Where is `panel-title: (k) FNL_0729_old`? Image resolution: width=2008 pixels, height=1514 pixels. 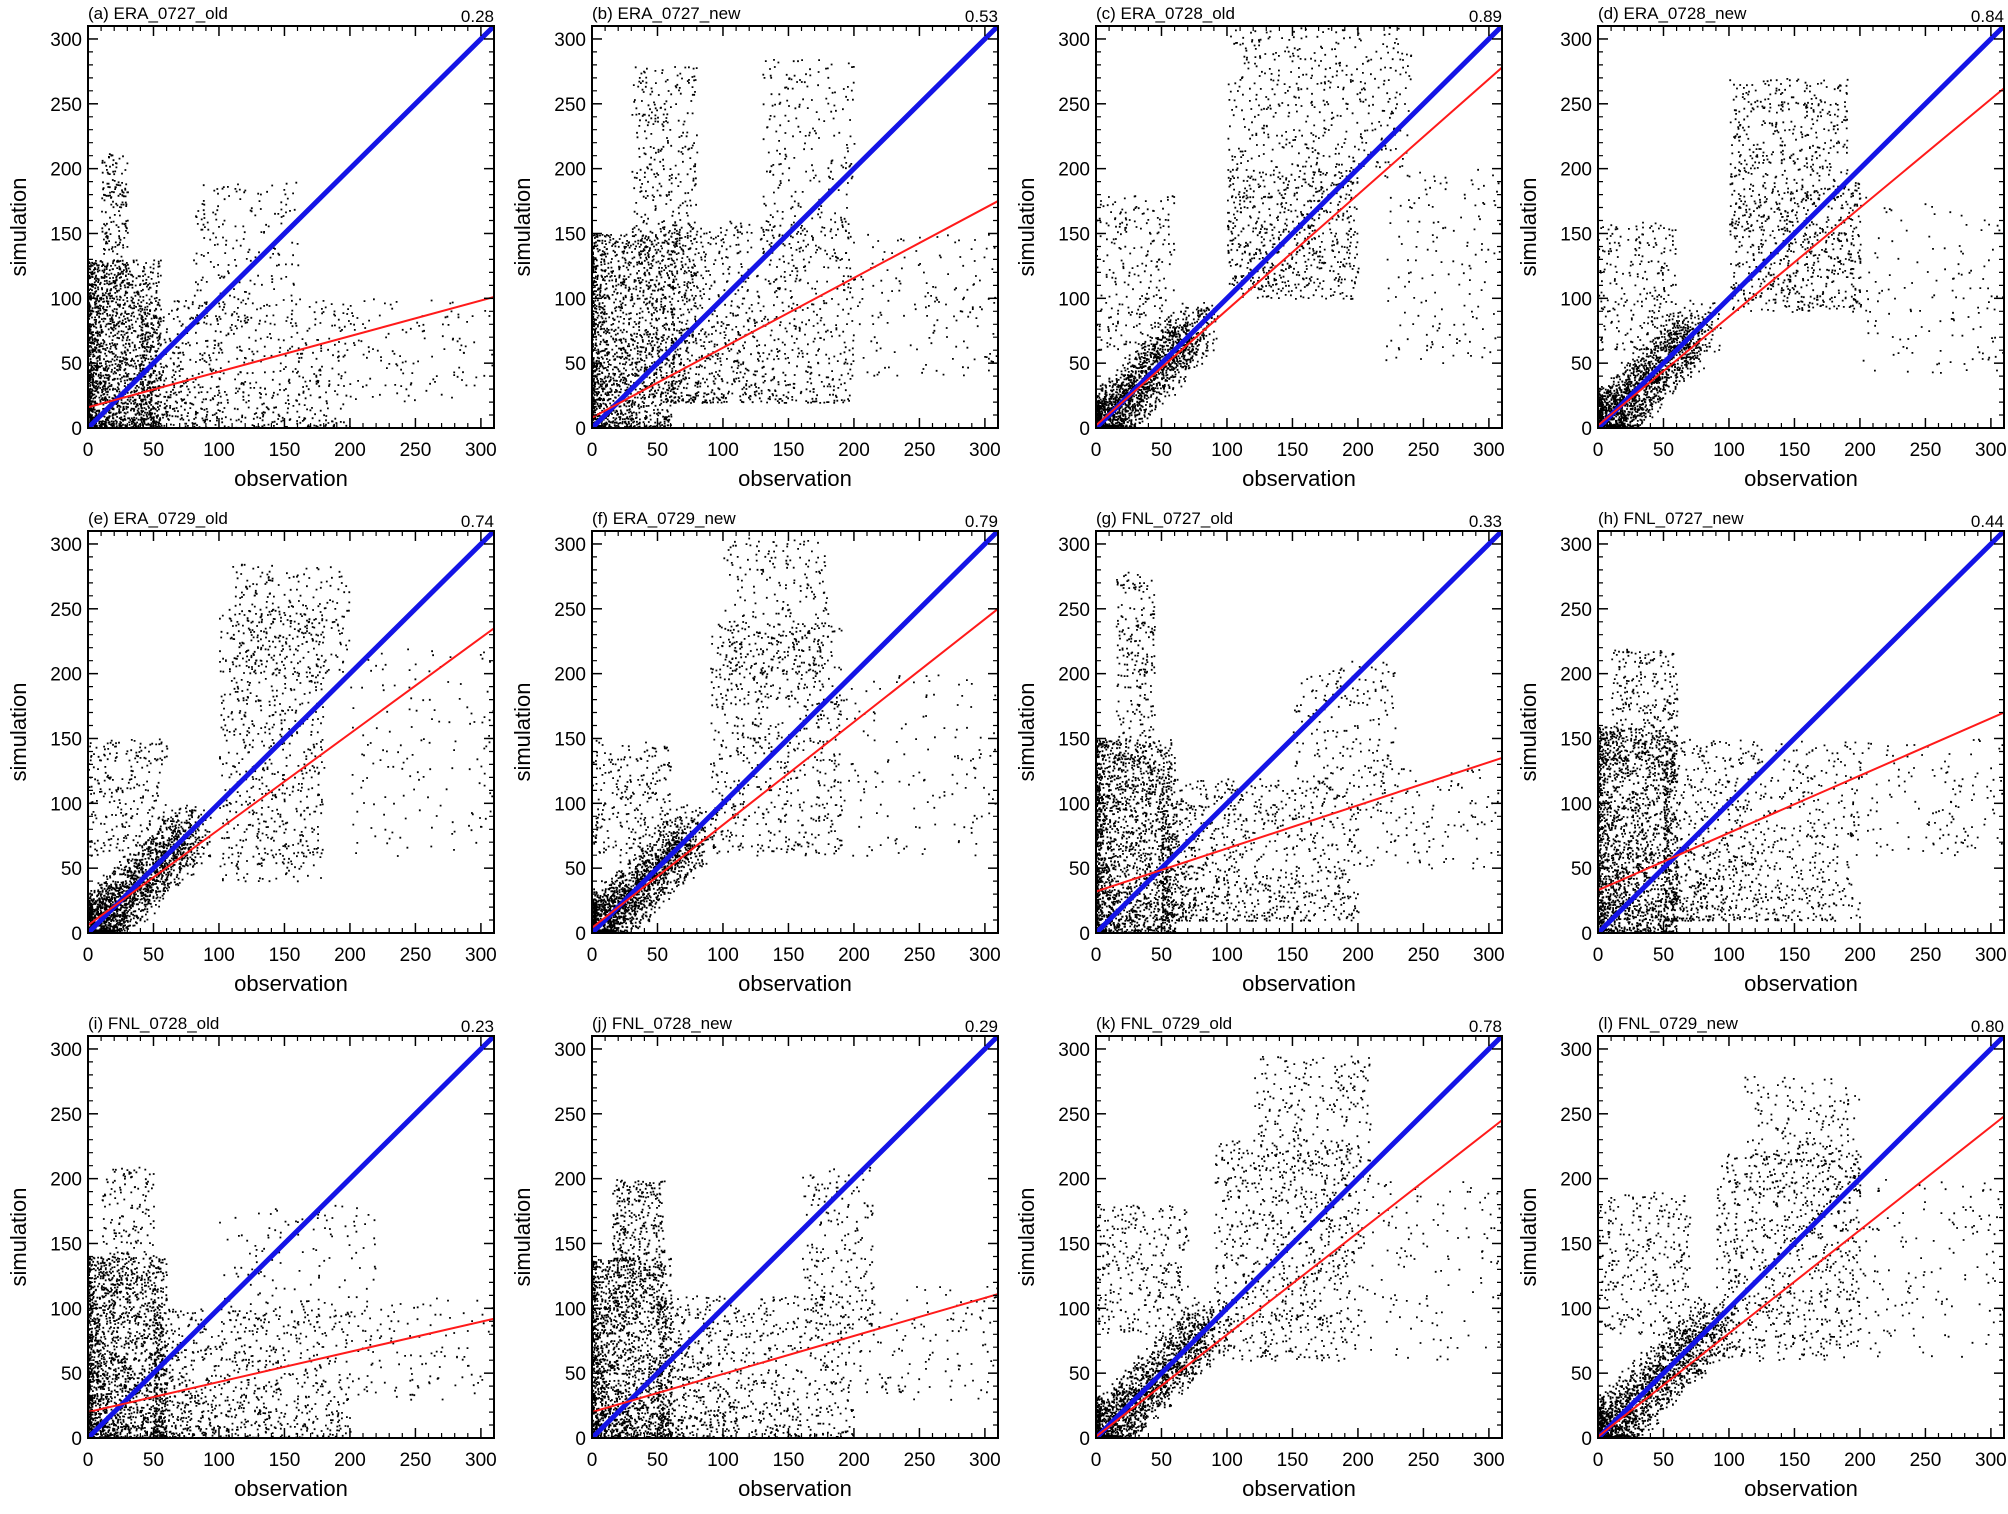
panel-title: (k) FNL_0729_old is located at coordinates (1164, 1023).